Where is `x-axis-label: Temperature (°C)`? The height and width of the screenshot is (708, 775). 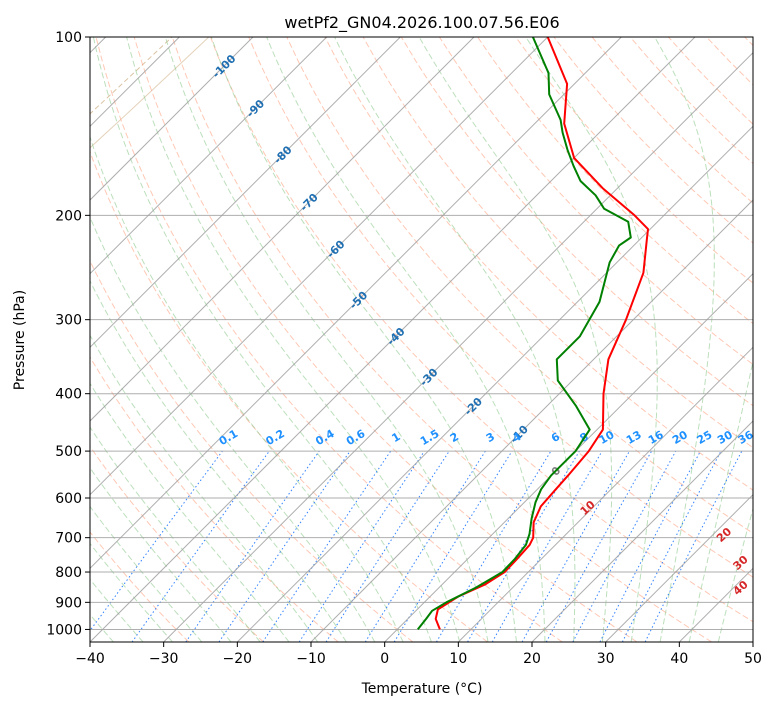 x-axis-label: Temperature (°C) is located at coordinates (422, 689).